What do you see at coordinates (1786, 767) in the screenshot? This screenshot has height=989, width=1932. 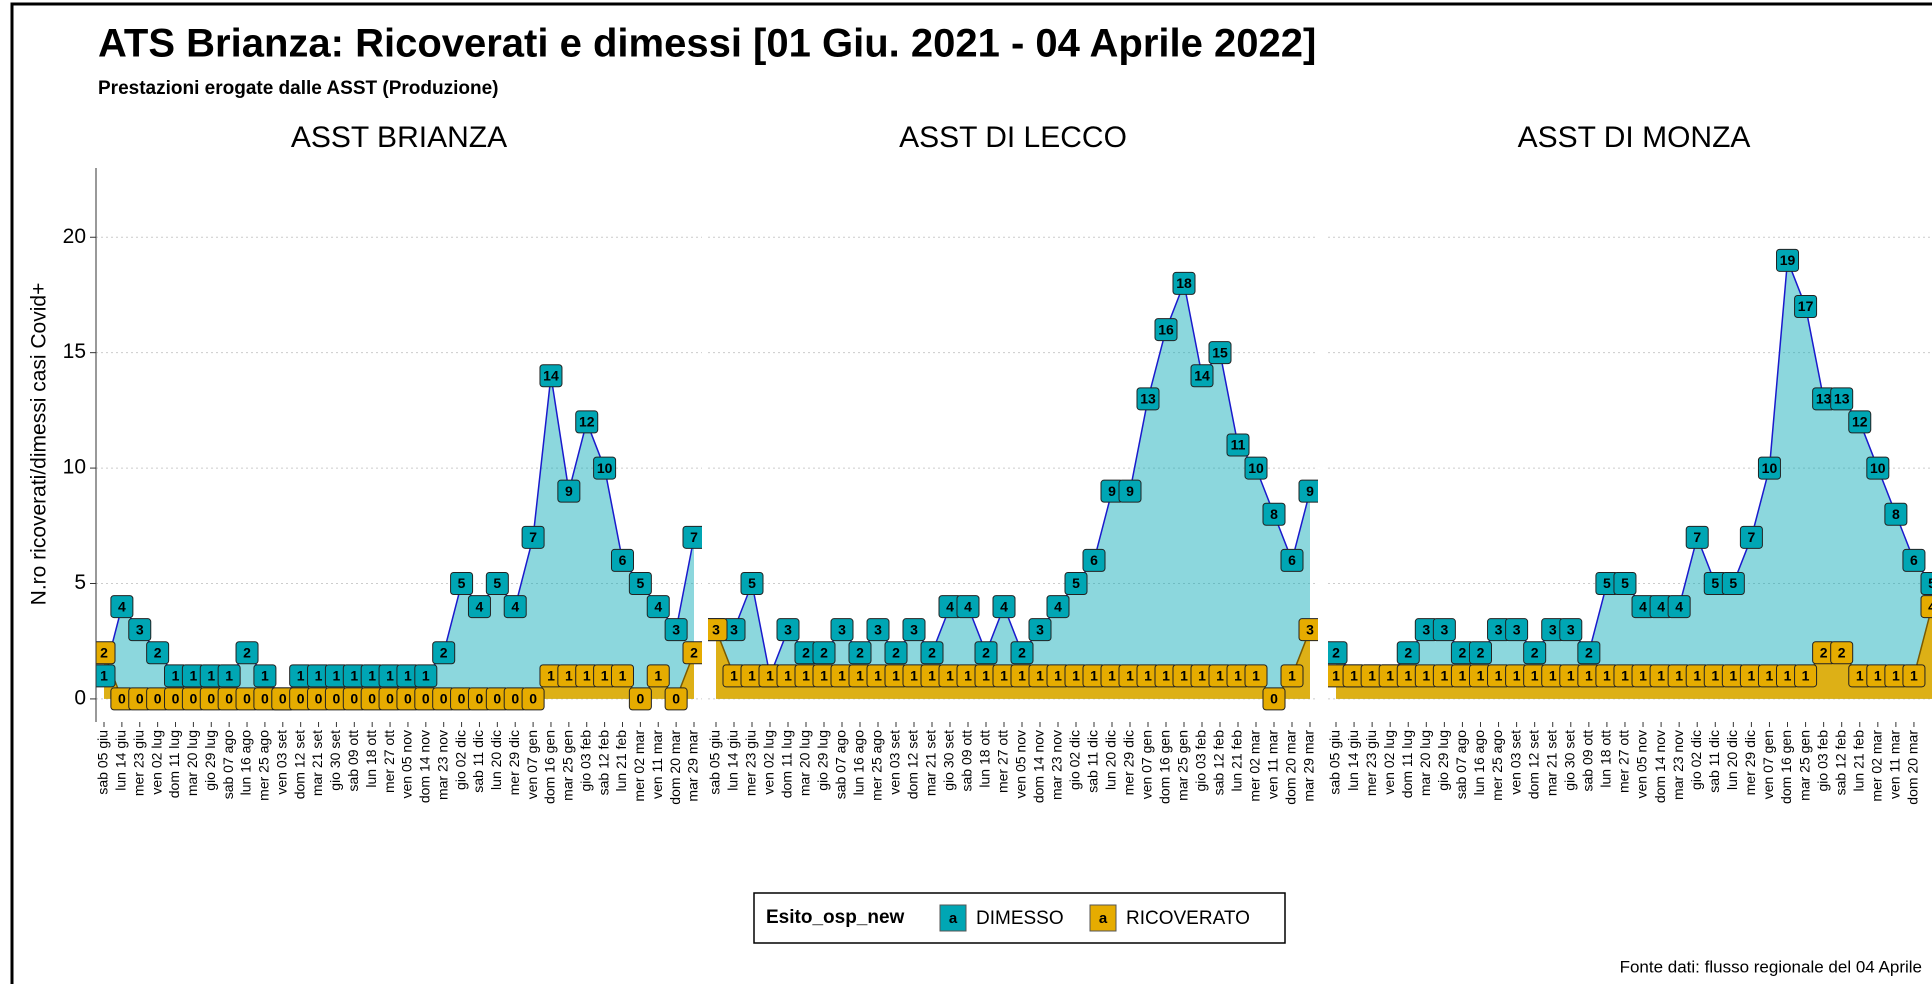 I see `x-tick-label: dom 16 gen` at bounding box center [1786, 767].